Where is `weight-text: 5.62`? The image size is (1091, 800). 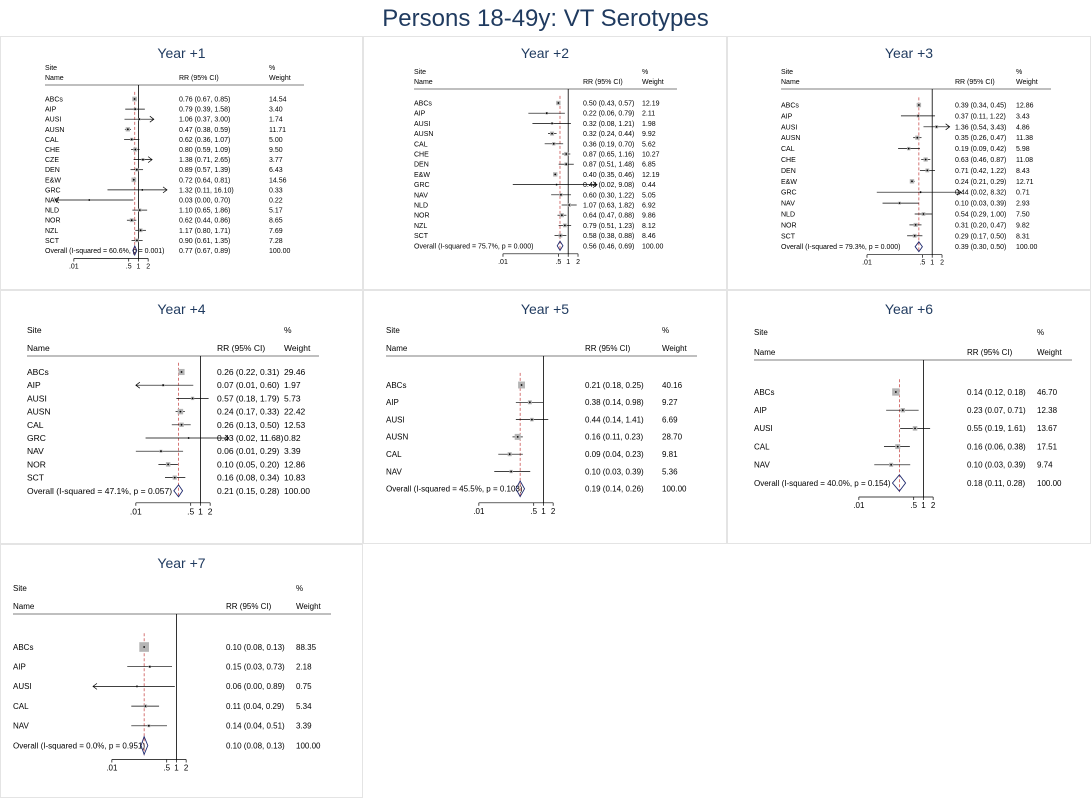 weight-text: 5.62 is located at coordinates (649, 144).